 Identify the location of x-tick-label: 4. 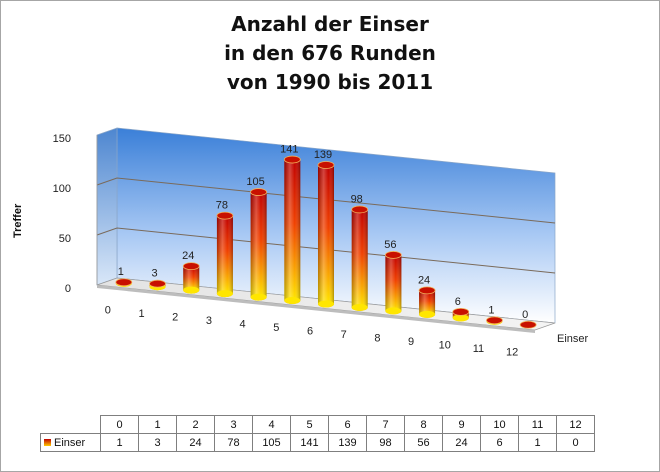
(243, 325).